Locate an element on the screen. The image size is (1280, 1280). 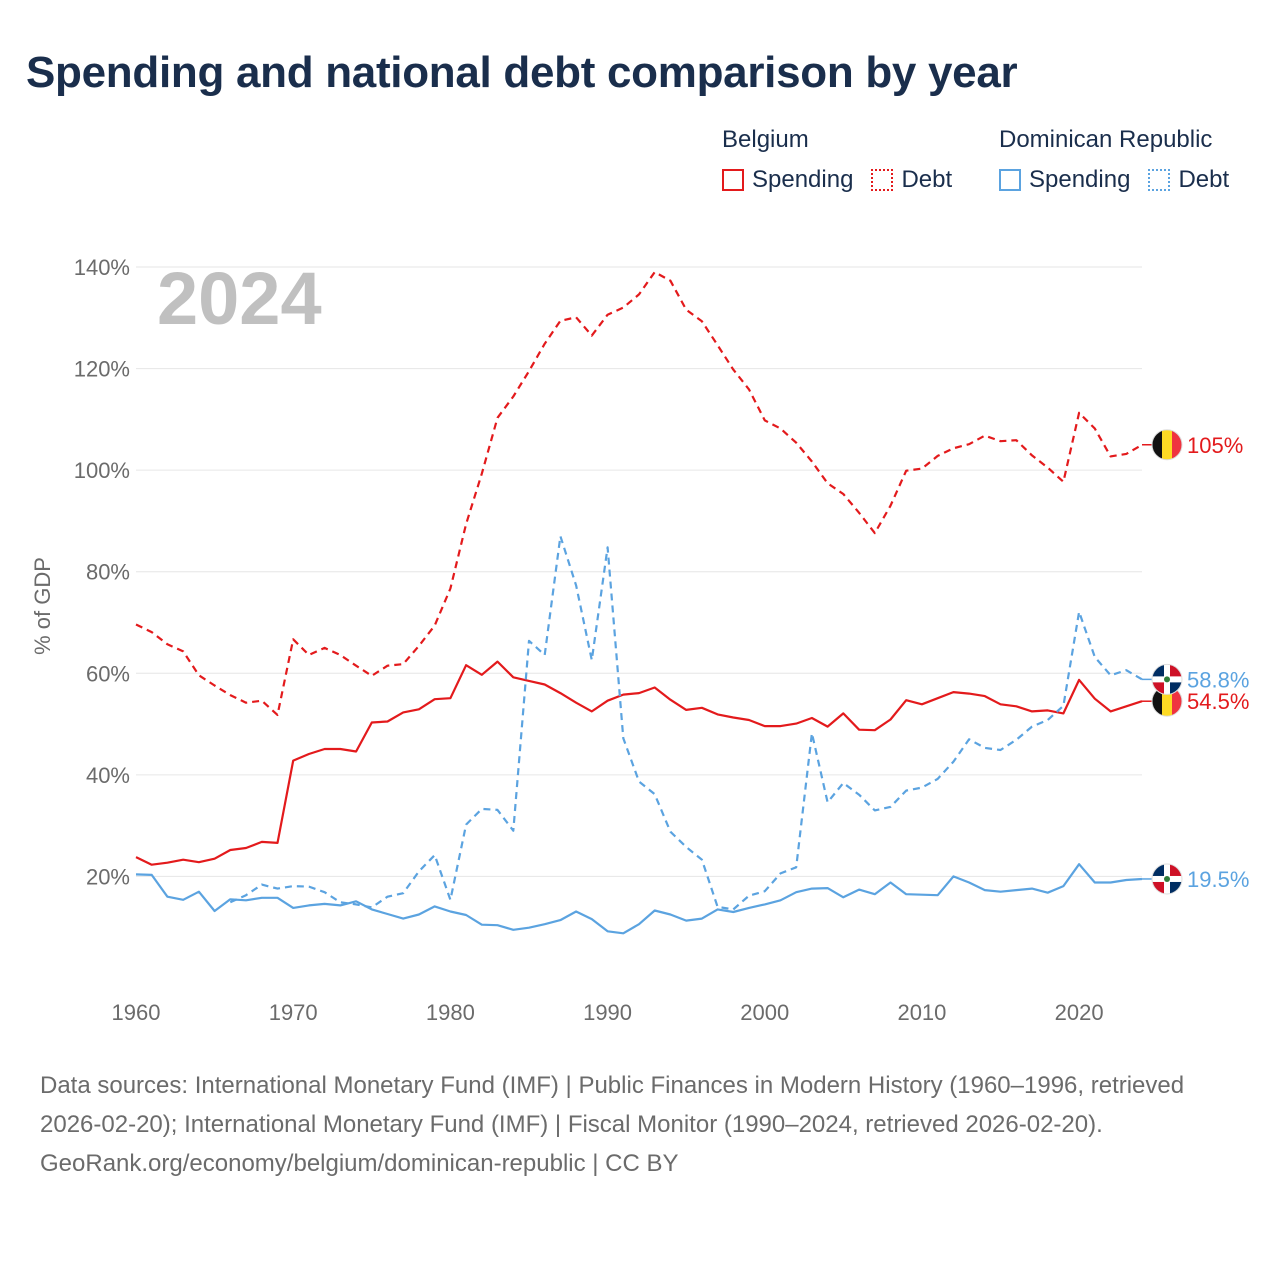
legend-dominican-label: Dominican Republic is located at coordinates (1106, 139).